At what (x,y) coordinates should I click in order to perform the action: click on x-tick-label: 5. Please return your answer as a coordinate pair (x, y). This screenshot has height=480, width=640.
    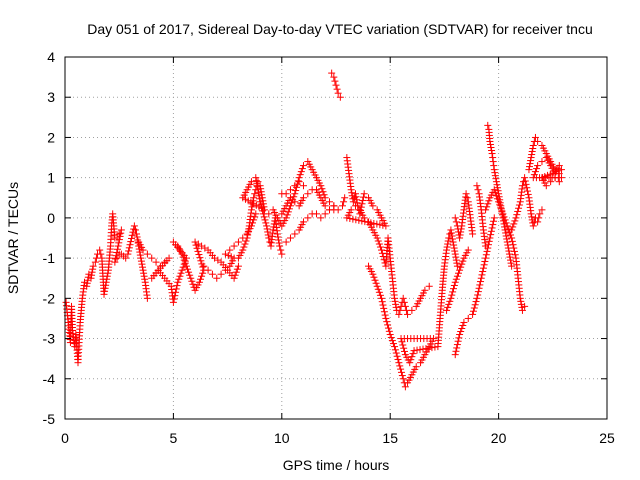
    Looking at the image, I should click on (174, 438).